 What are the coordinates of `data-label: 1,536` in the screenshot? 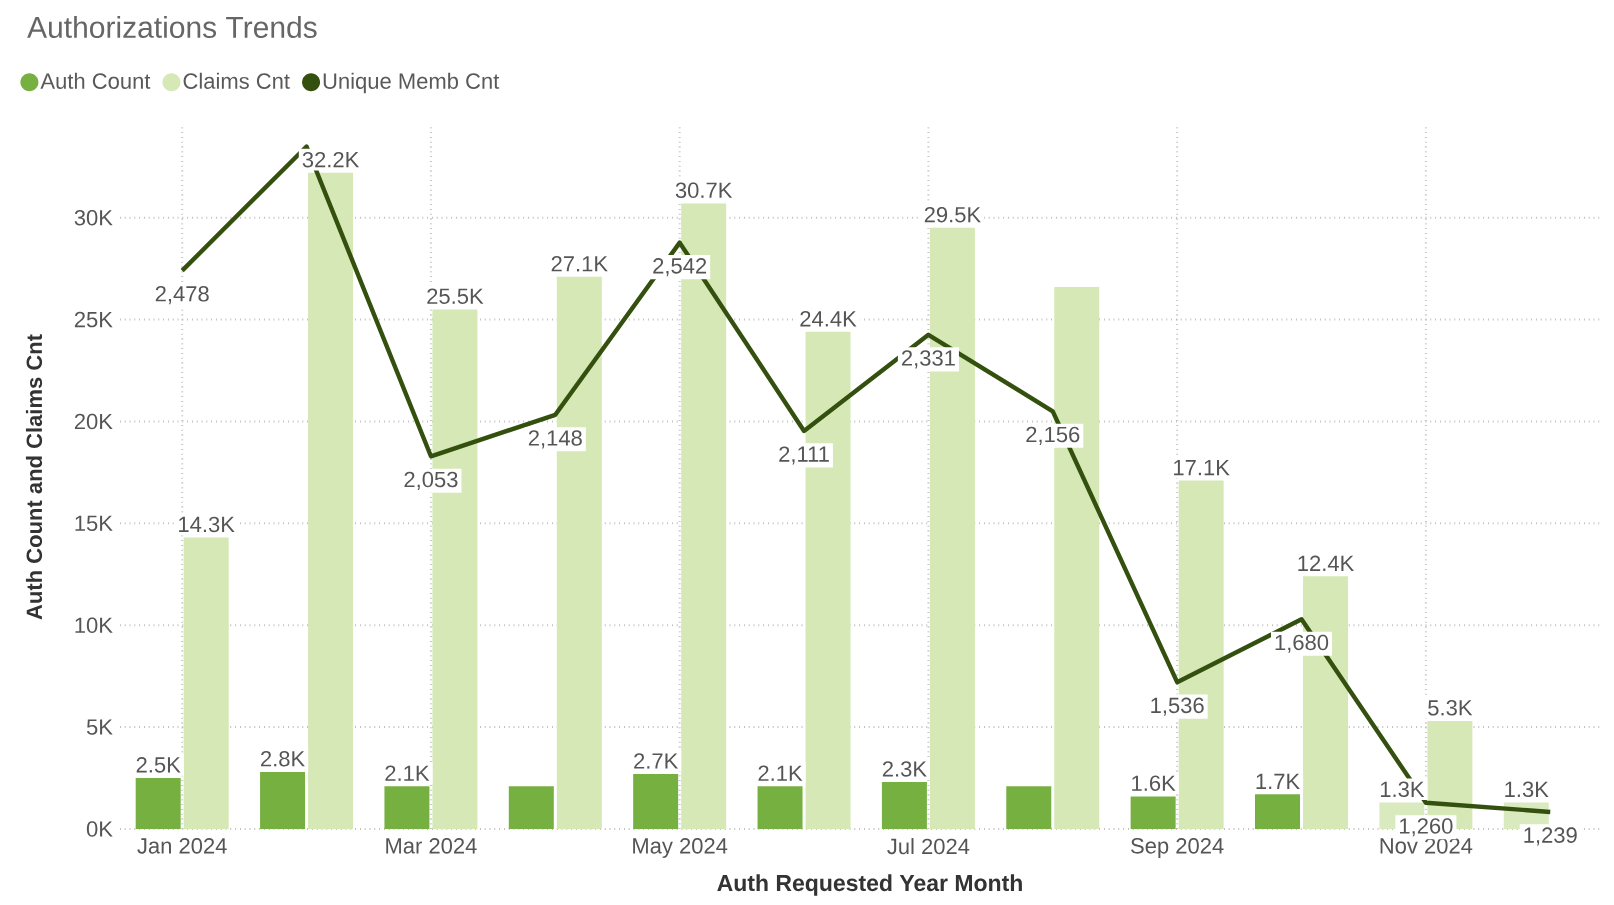 It's located at (1177, 706).